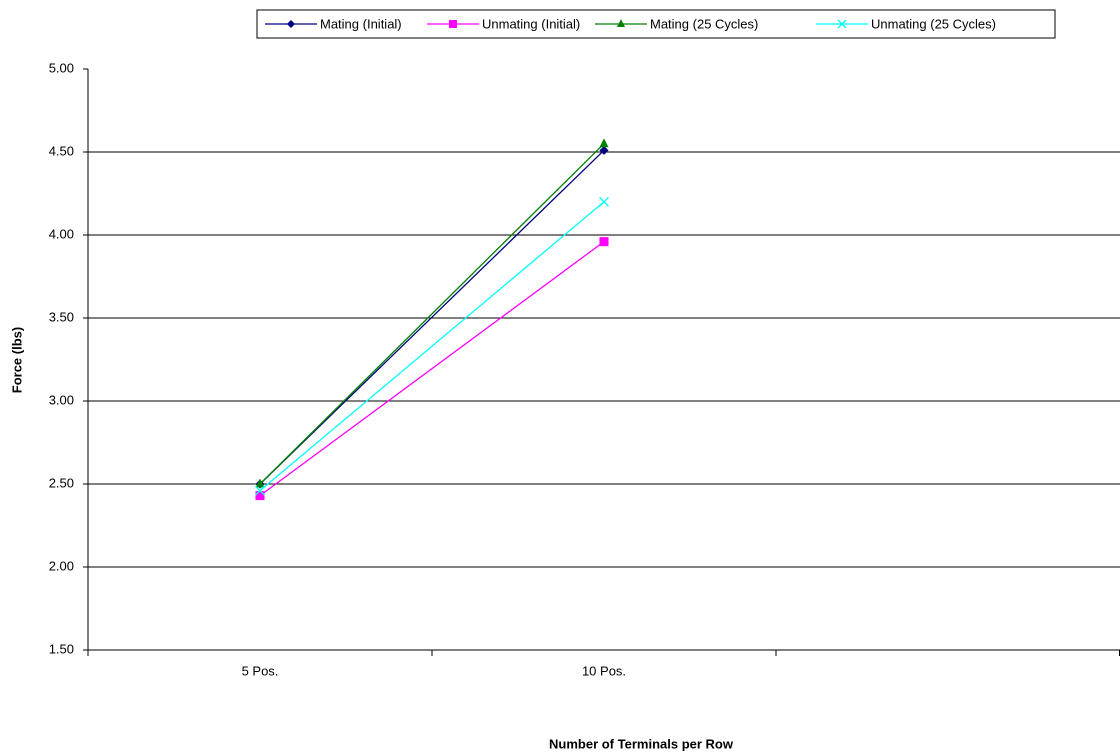 The width and height of the screenshot is (1120, 753). I want to click on y-tick-label: 2.00, so click(61, 565).